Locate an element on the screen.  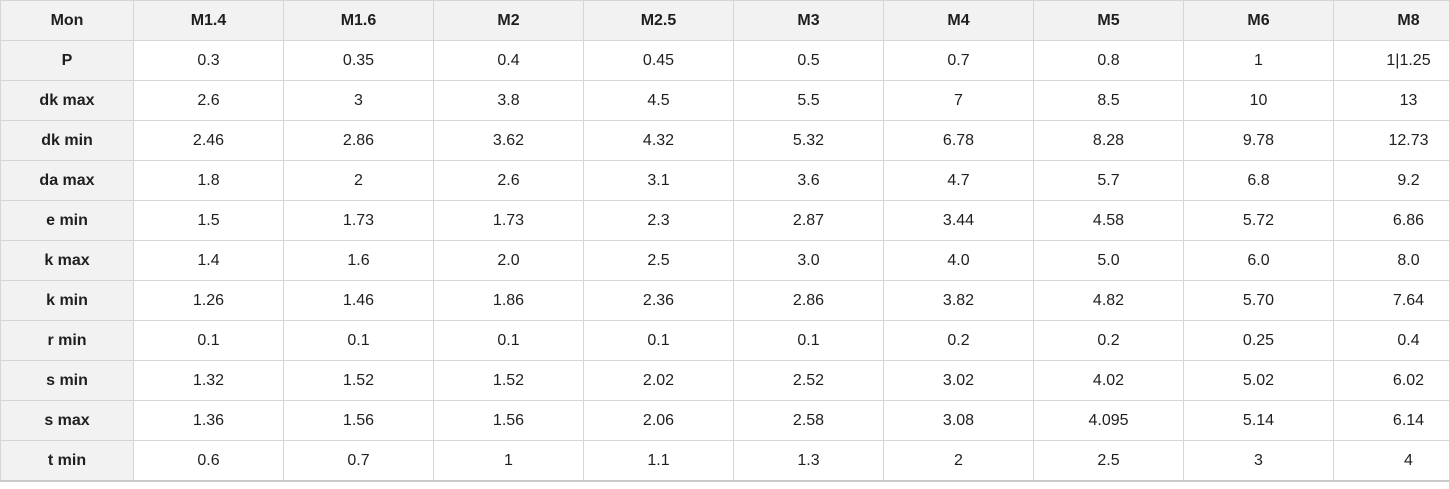
data-cell: 1.3 is located at coordinates (808, 461).